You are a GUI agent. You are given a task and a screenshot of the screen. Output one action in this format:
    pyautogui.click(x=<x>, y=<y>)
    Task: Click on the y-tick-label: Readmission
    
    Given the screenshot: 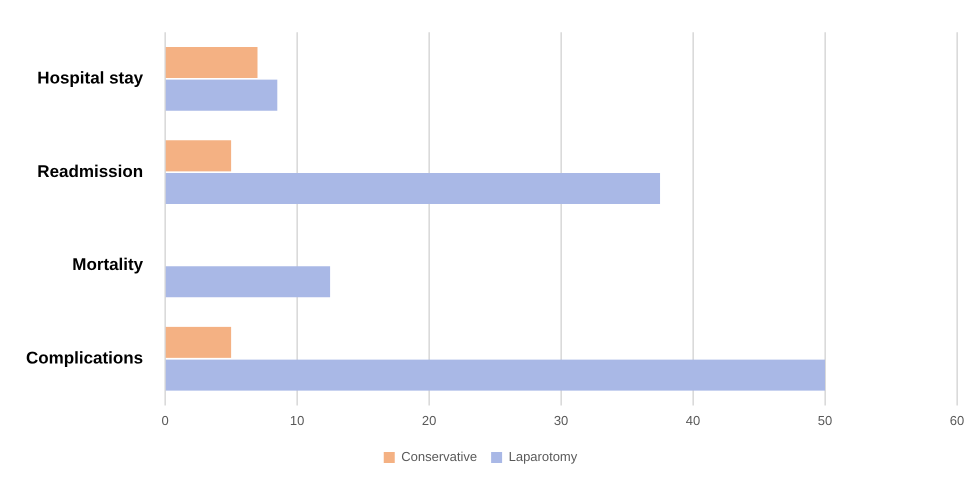 What is the action you would take?
    pyautogui.click(x=90, y=171)
    